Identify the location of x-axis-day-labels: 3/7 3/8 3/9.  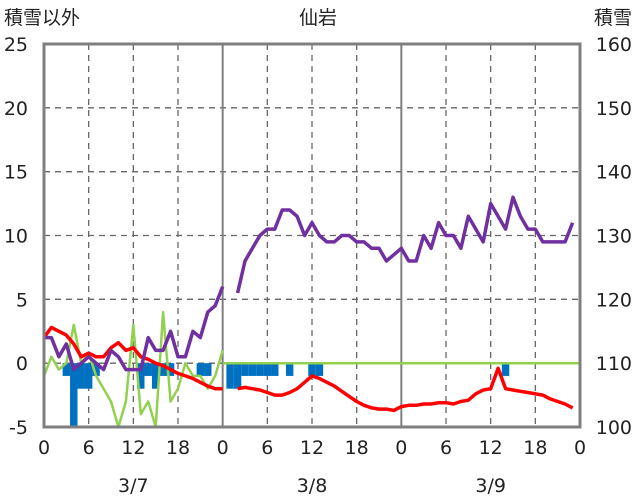
(312, 486).